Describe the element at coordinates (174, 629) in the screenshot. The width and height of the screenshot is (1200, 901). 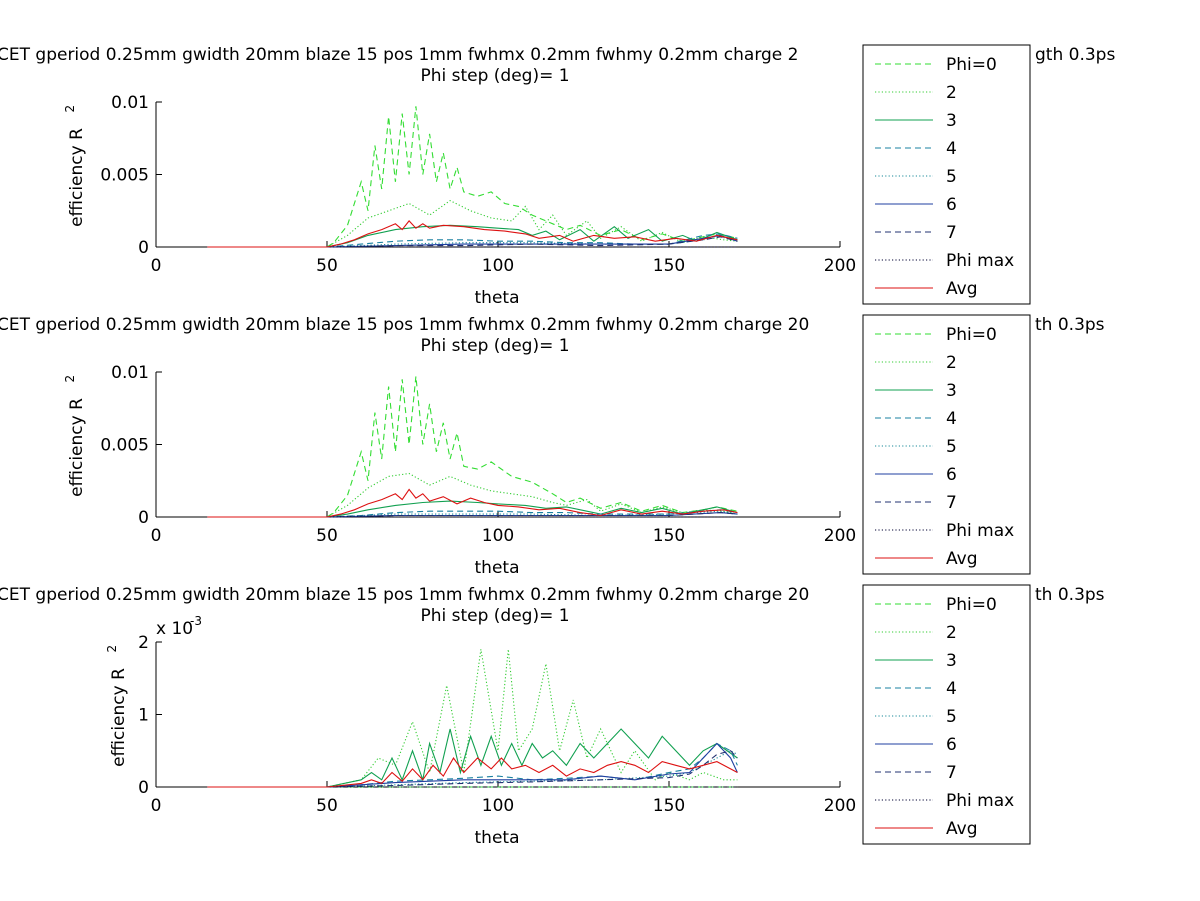
I see `y-exponent-label: x 10` at that location.